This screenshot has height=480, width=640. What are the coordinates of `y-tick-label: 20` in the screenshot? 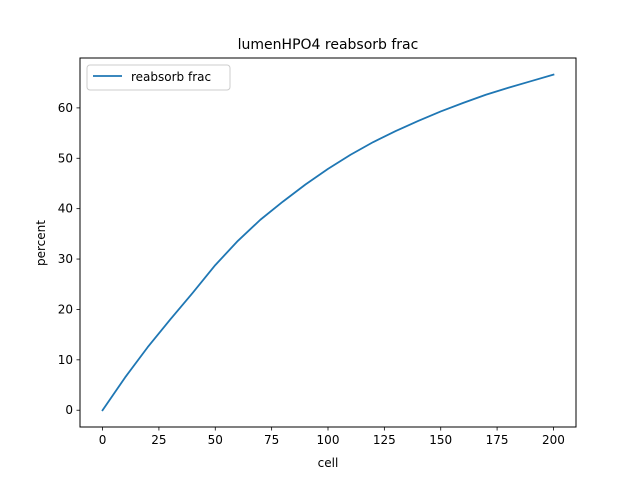 It's located at (65, 309).